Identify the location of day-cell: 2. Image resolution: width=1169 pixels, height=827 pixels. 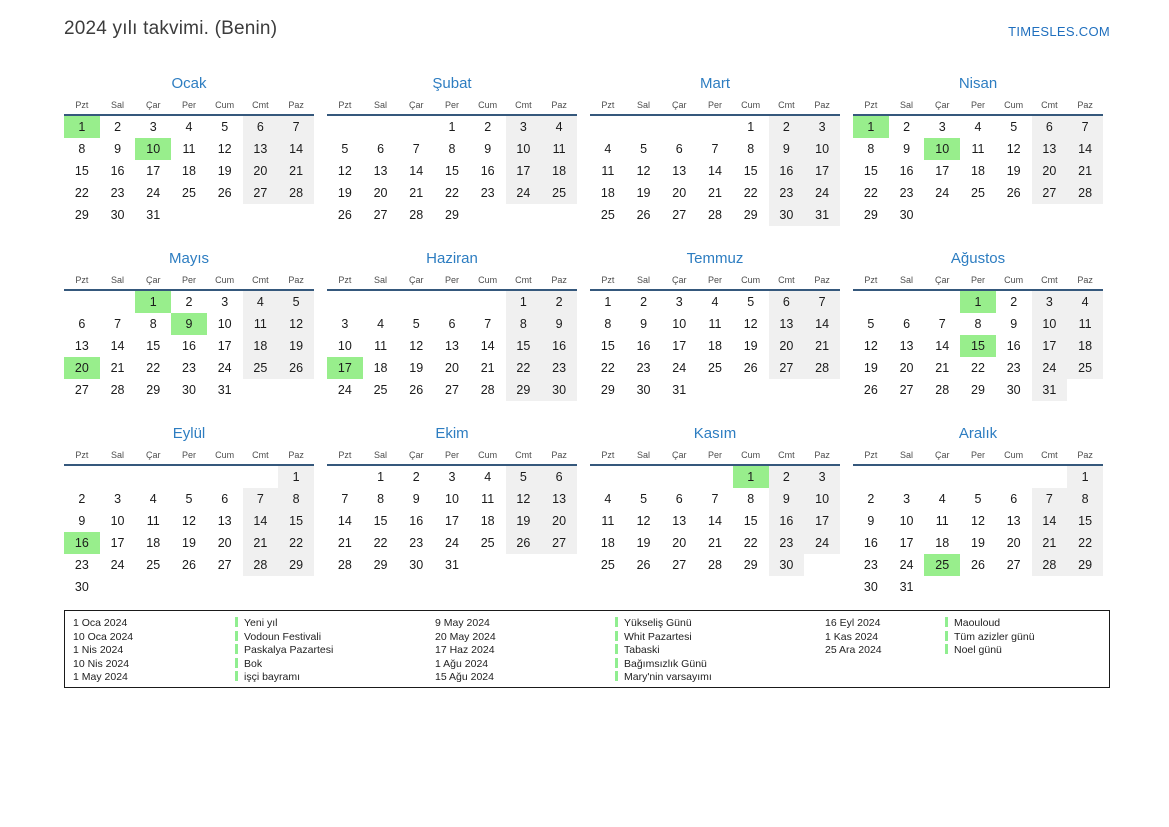
(786, 476).